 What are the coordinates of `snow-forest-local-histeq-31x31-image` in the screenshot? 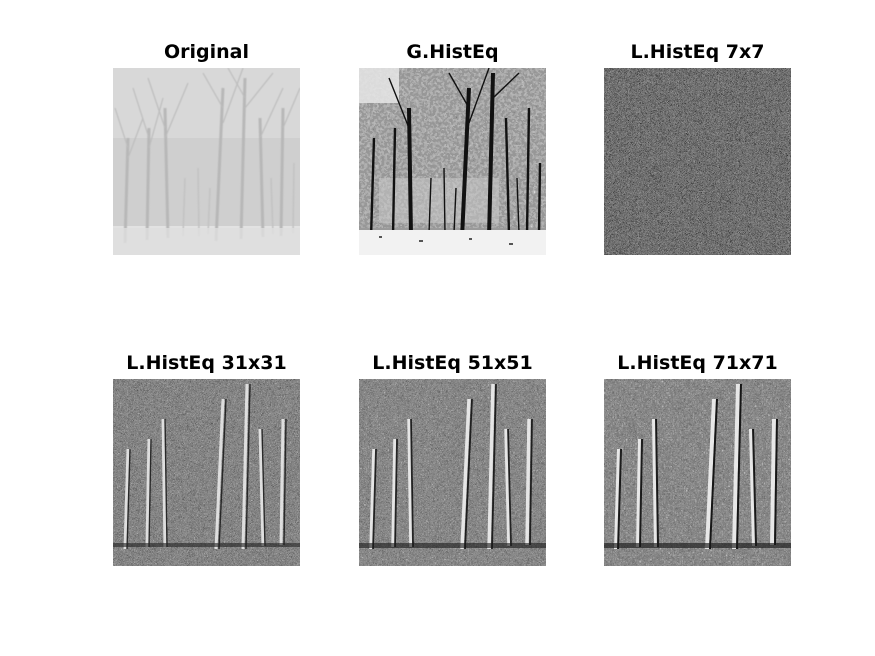 It's located at (206, 472).